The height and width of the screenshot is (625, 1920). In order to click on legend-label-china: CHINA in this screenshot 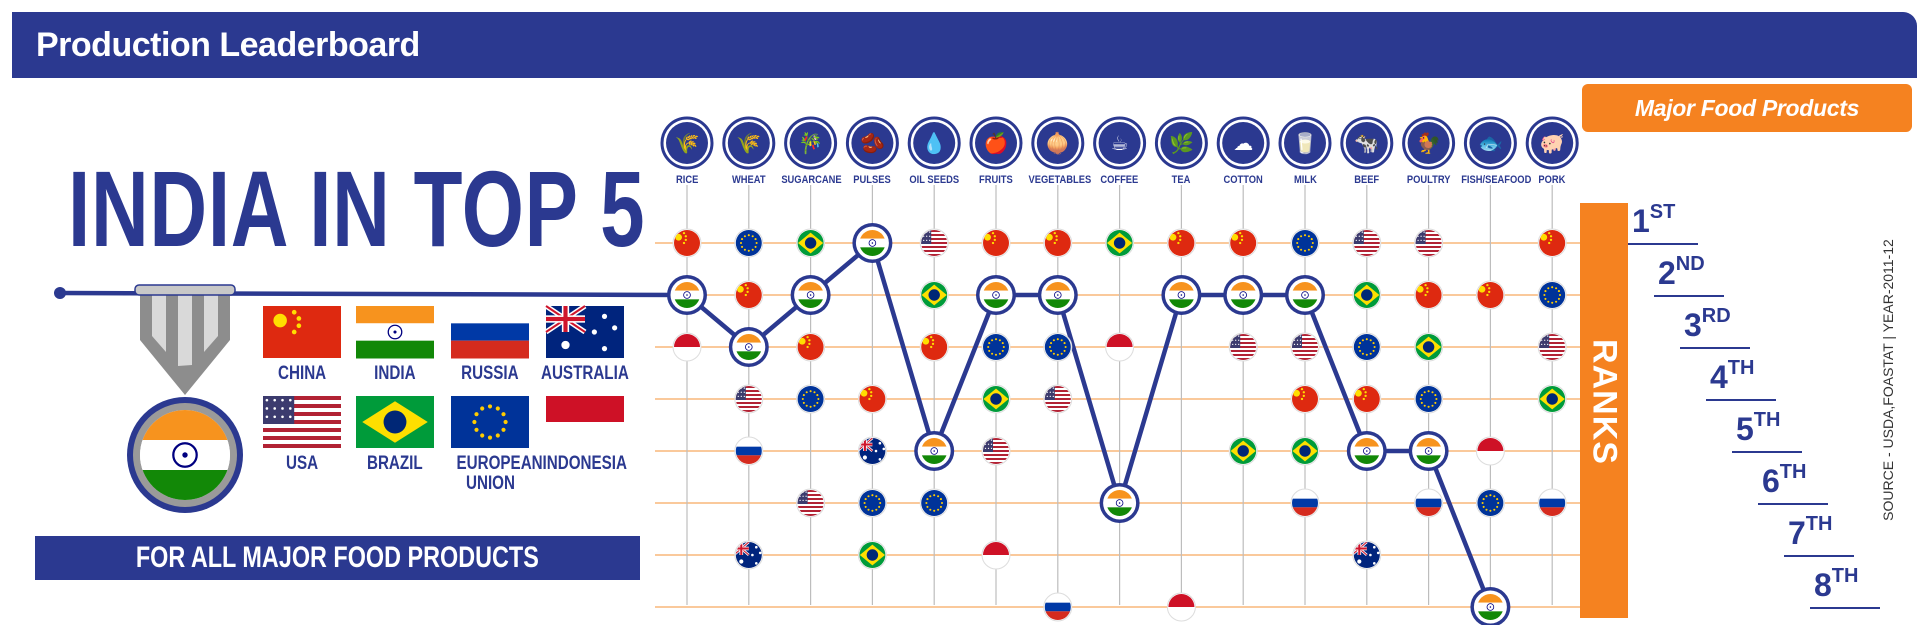, I will do `click(302, 373)`.